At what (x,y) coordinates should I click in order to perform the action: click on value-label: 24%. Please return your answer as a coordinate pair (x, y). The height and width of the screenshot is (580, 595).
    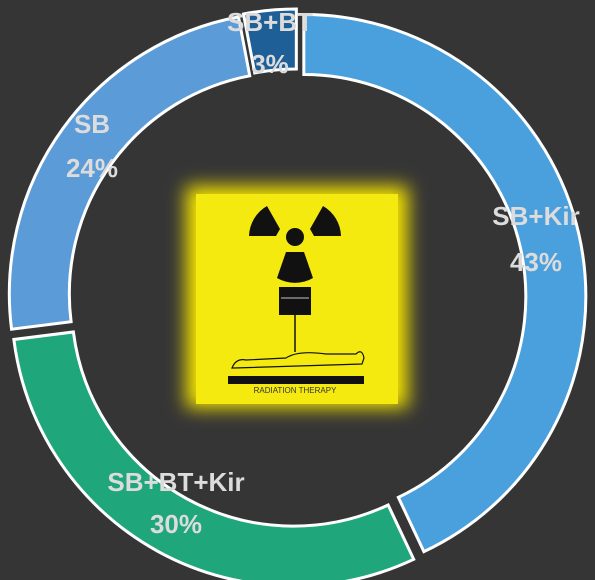
    Looking at the image, I should click on (92, 168).